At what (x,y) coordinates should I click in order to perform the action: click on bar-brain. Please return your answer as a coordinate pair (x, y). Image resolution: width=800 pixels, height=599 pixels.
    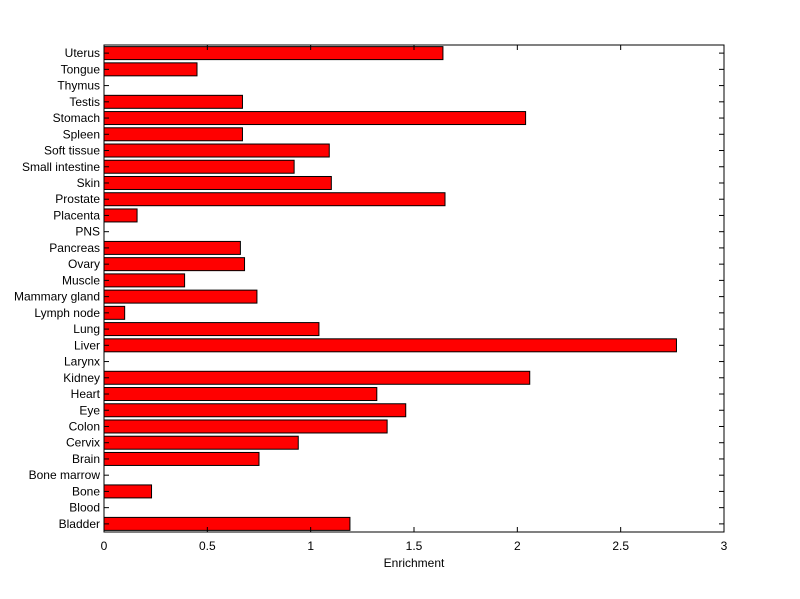
    Looking at the image, I should click on (181, 458).